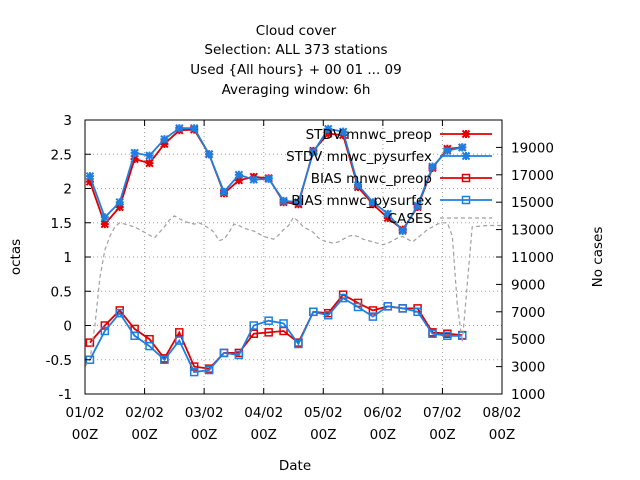  I want to click on x-tick-hour-3: 00Z, so click(263, 435).